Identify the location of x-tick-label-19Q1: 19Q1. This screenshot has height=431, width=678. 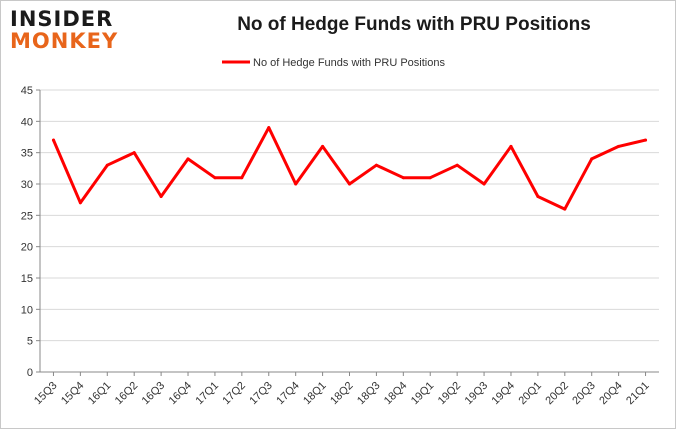
(423, 394).